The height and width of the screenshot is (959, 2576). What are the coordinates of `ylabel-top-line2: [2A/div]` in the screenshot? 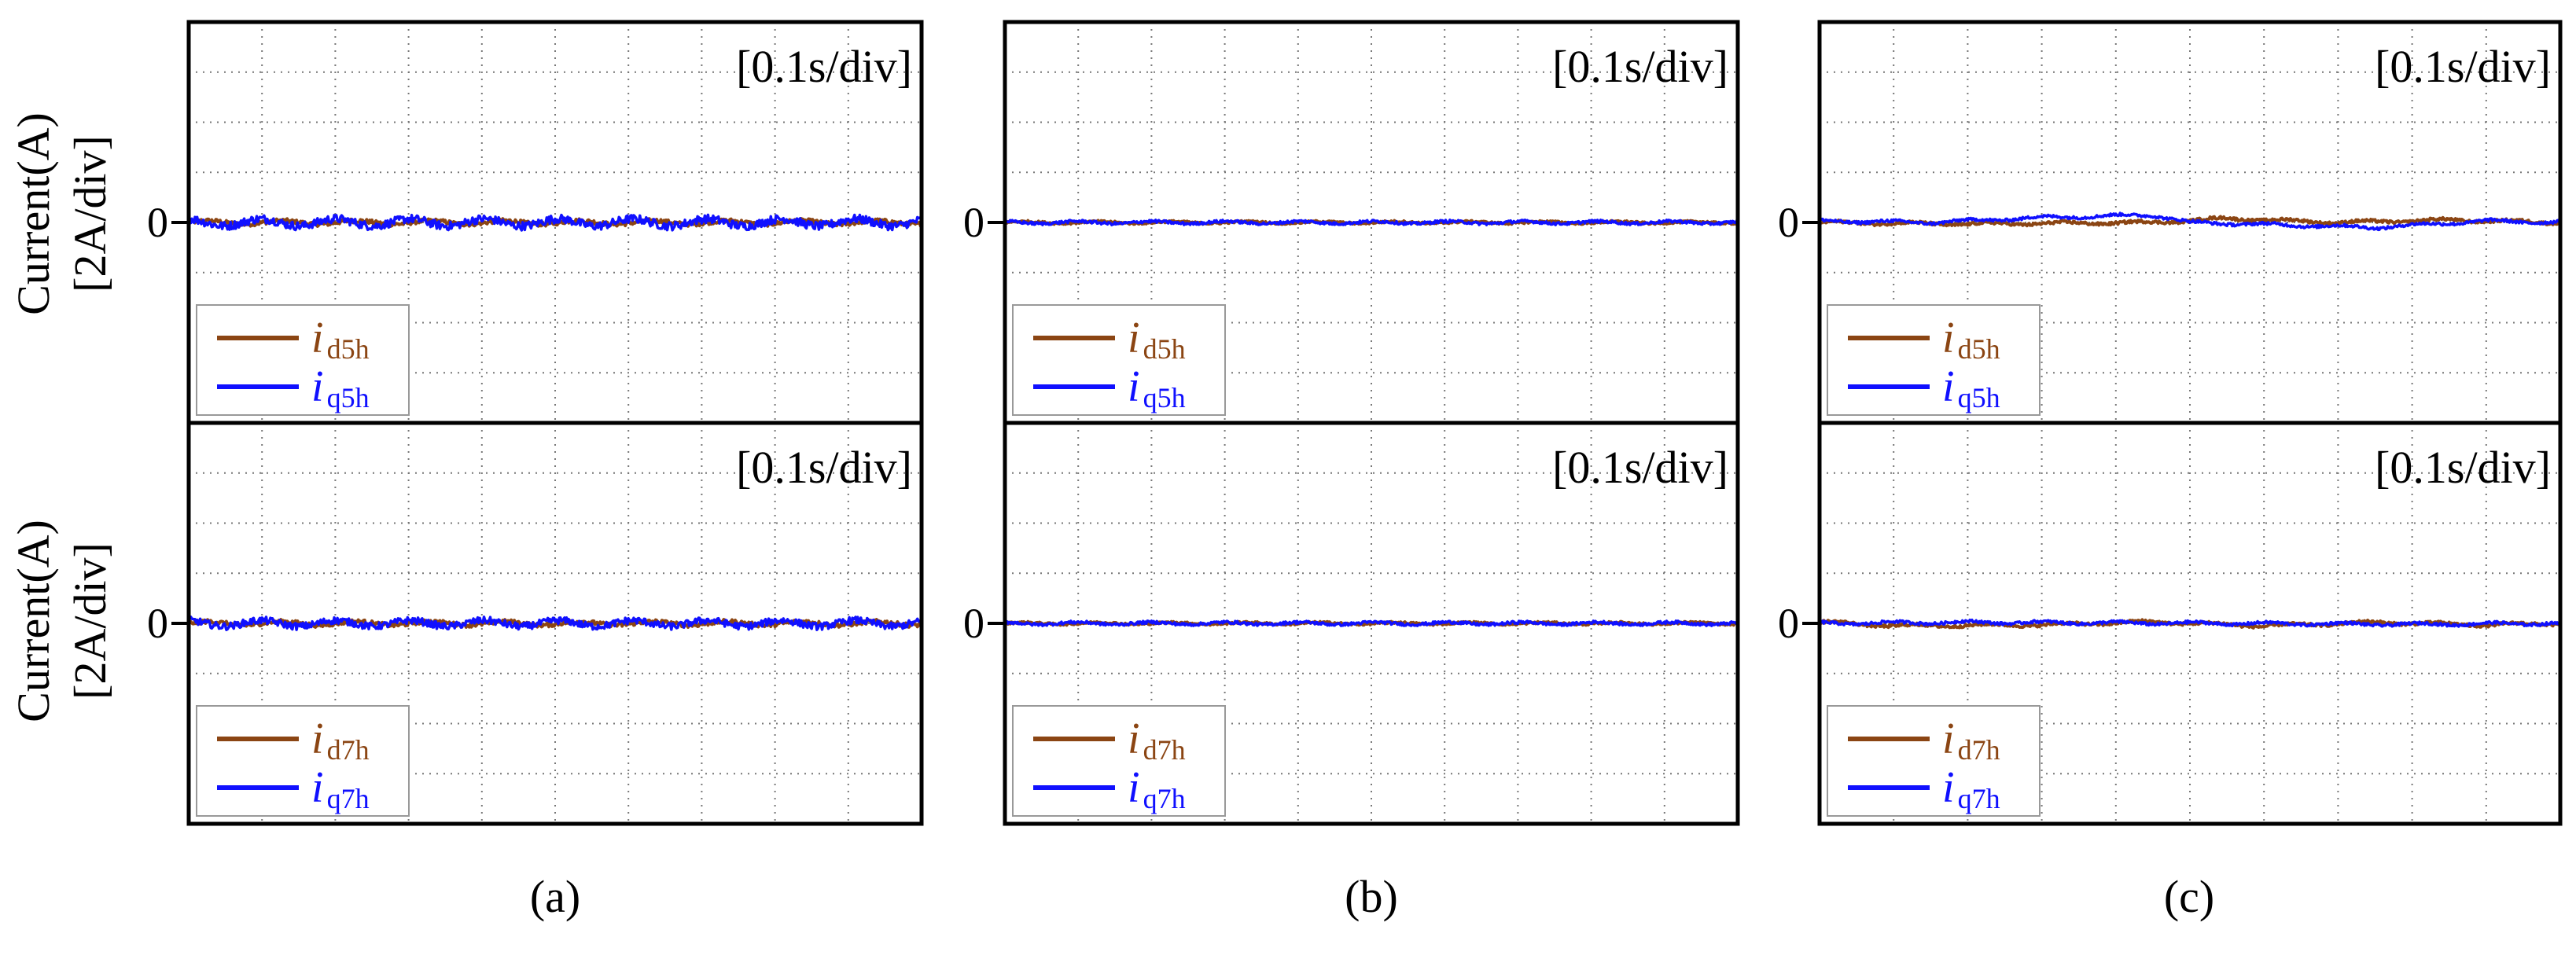 It's located at (90, 214).